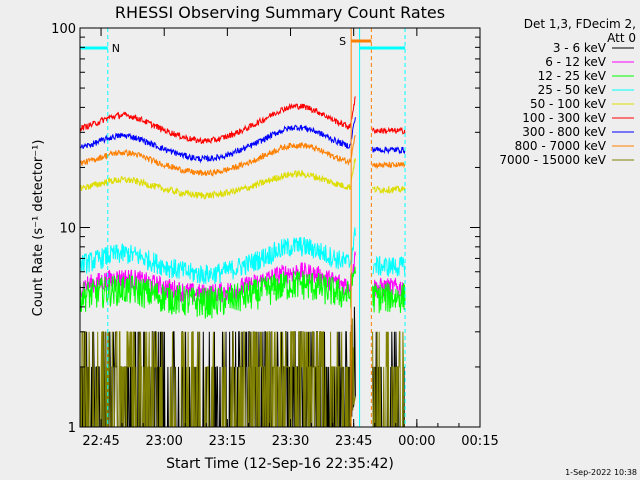 This screenshot has width=640, height=480. I want to click on y-tick-label: 10, so click(67, 229).